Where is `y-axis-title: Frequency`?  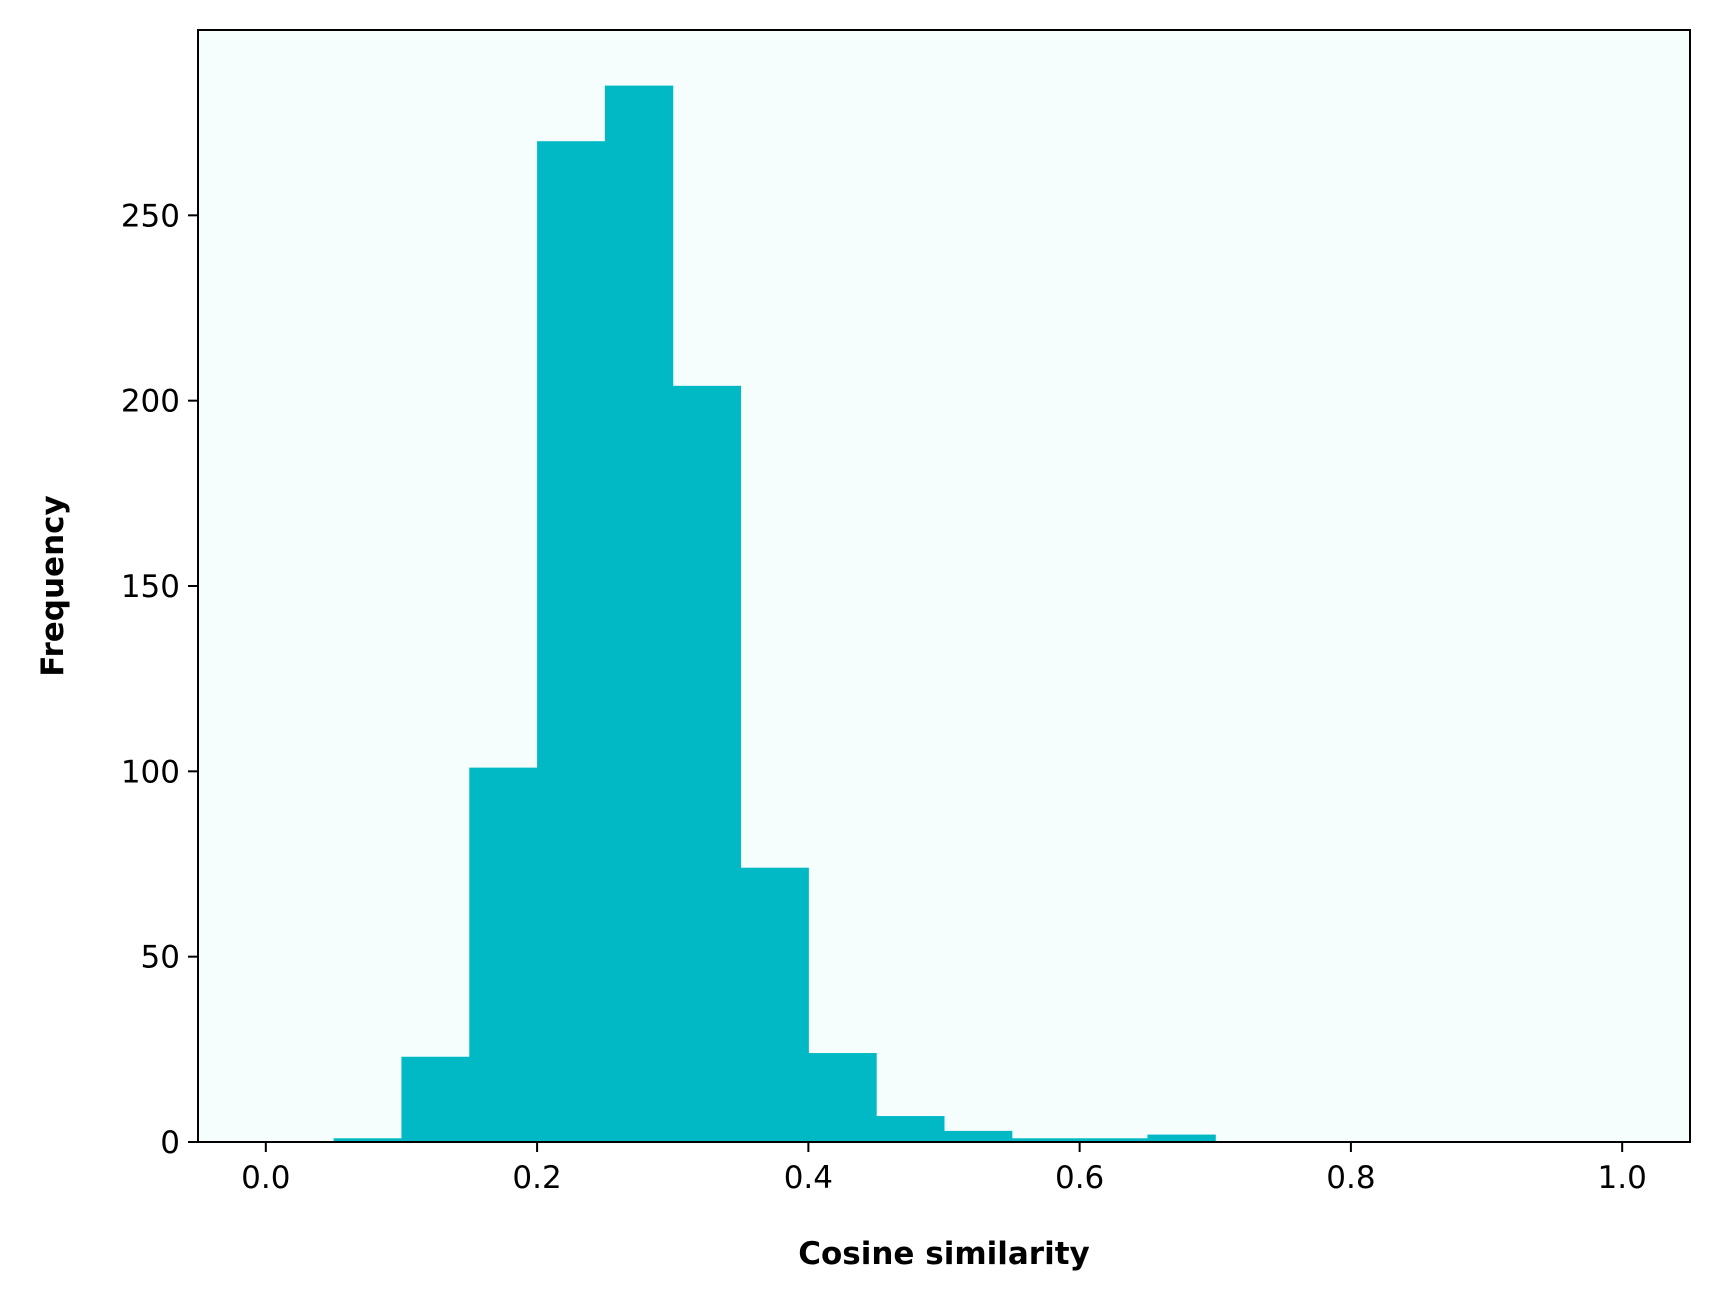
y-axis-title: Frequency is located at coordinates (53, 585).